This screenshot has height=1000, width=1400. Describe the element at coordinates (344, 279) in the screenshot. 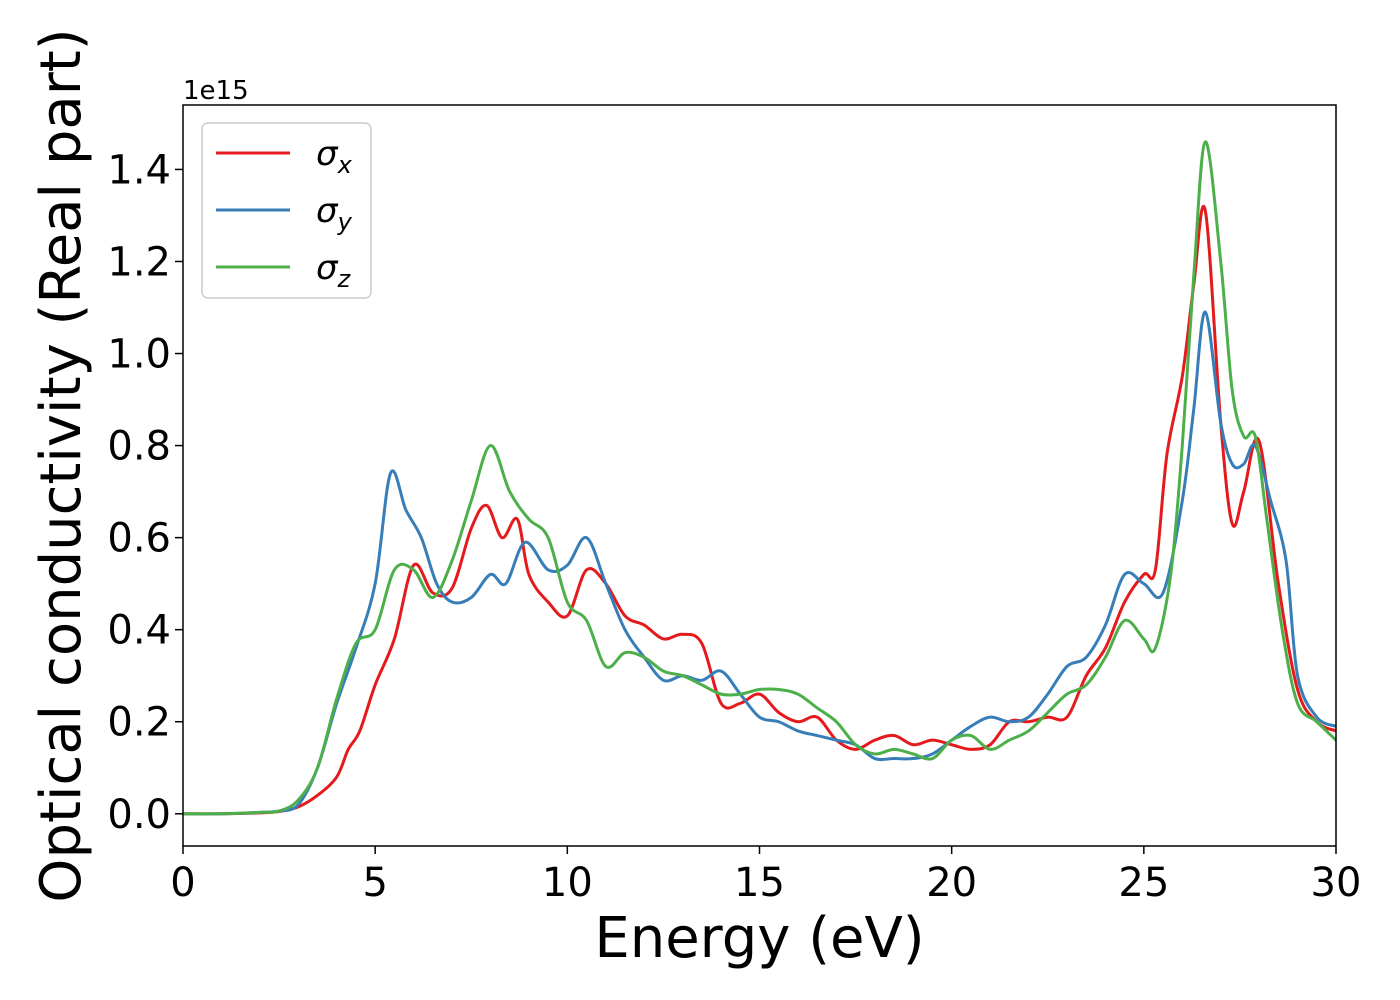

I see `legend-subscript: z` at that location.